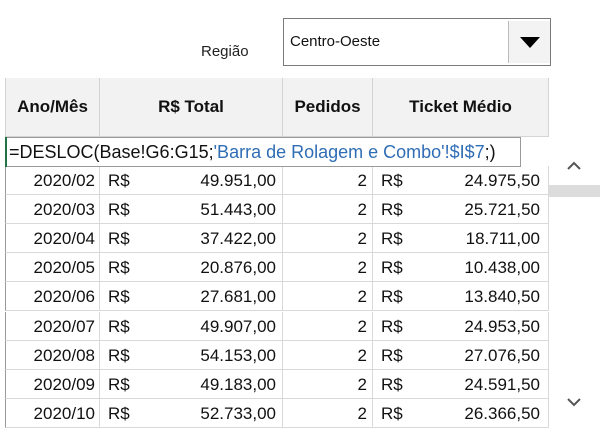  Describe the element at coordinates (238, 180) in the screenshot. I see `total-value: 49.951,00` at that location.